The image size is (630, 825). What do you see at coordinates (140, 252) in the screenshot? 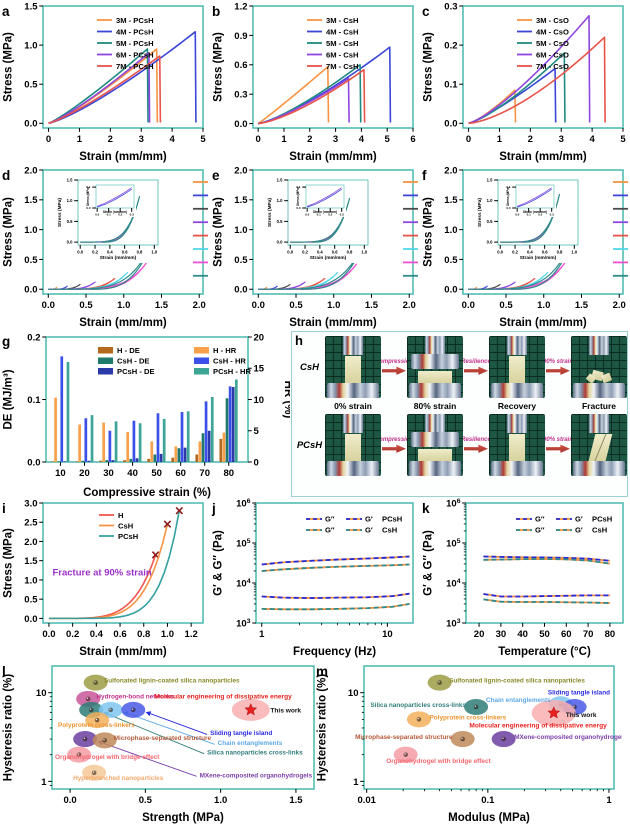
I see `svg-text: 0.8` at bounding box center [140, 252].